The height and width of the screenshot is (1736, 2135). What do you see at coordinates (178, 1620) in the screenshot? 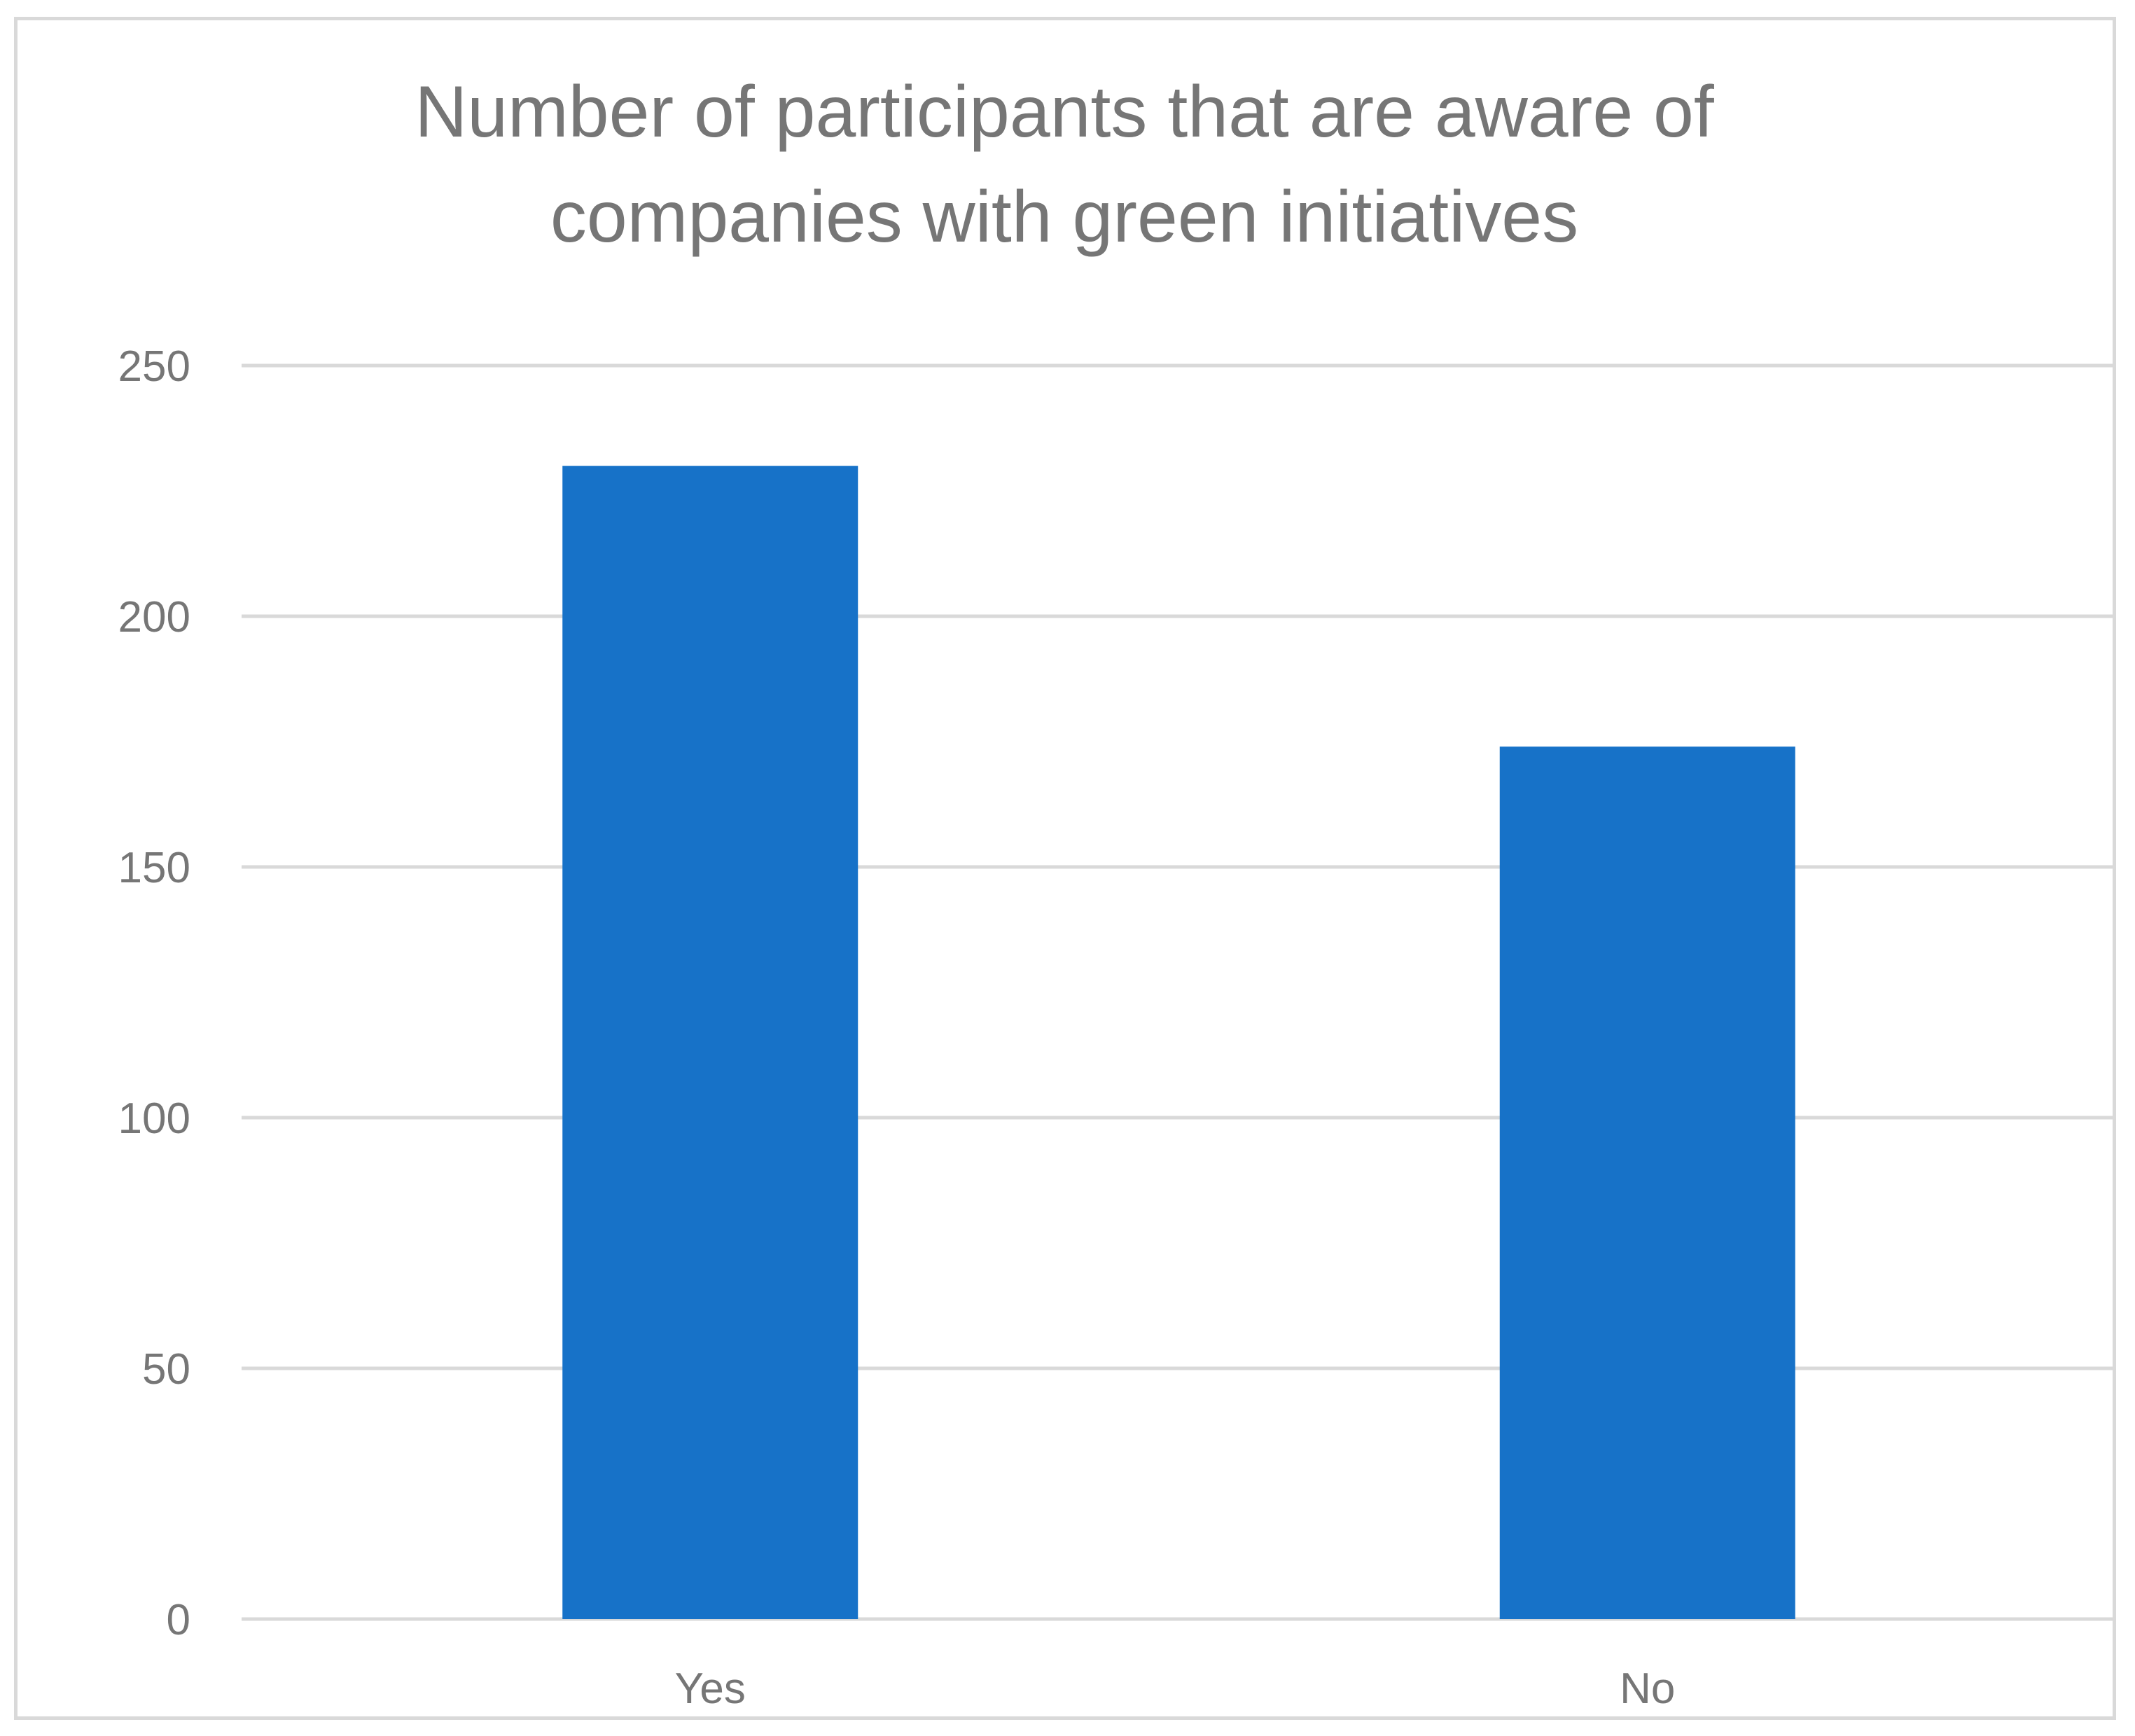
I see `y-tick-label: 0` at bounding box center [178, 1620].